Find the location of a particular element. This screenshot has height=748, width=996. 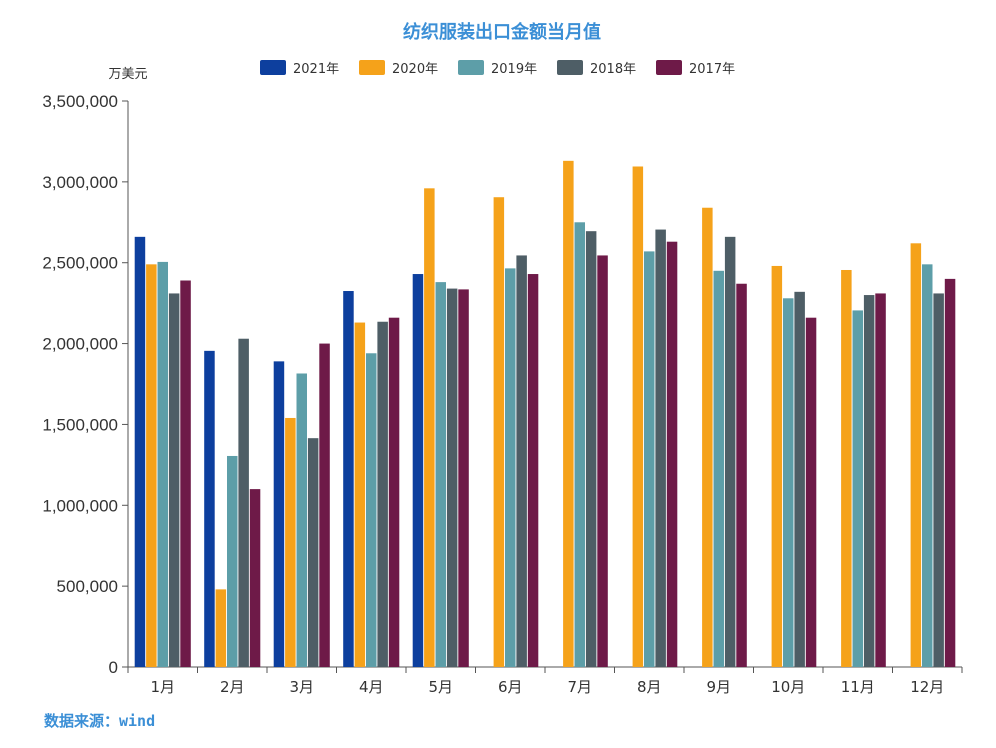

x-tick-label: 6月 is located at coordinates (510, 687).